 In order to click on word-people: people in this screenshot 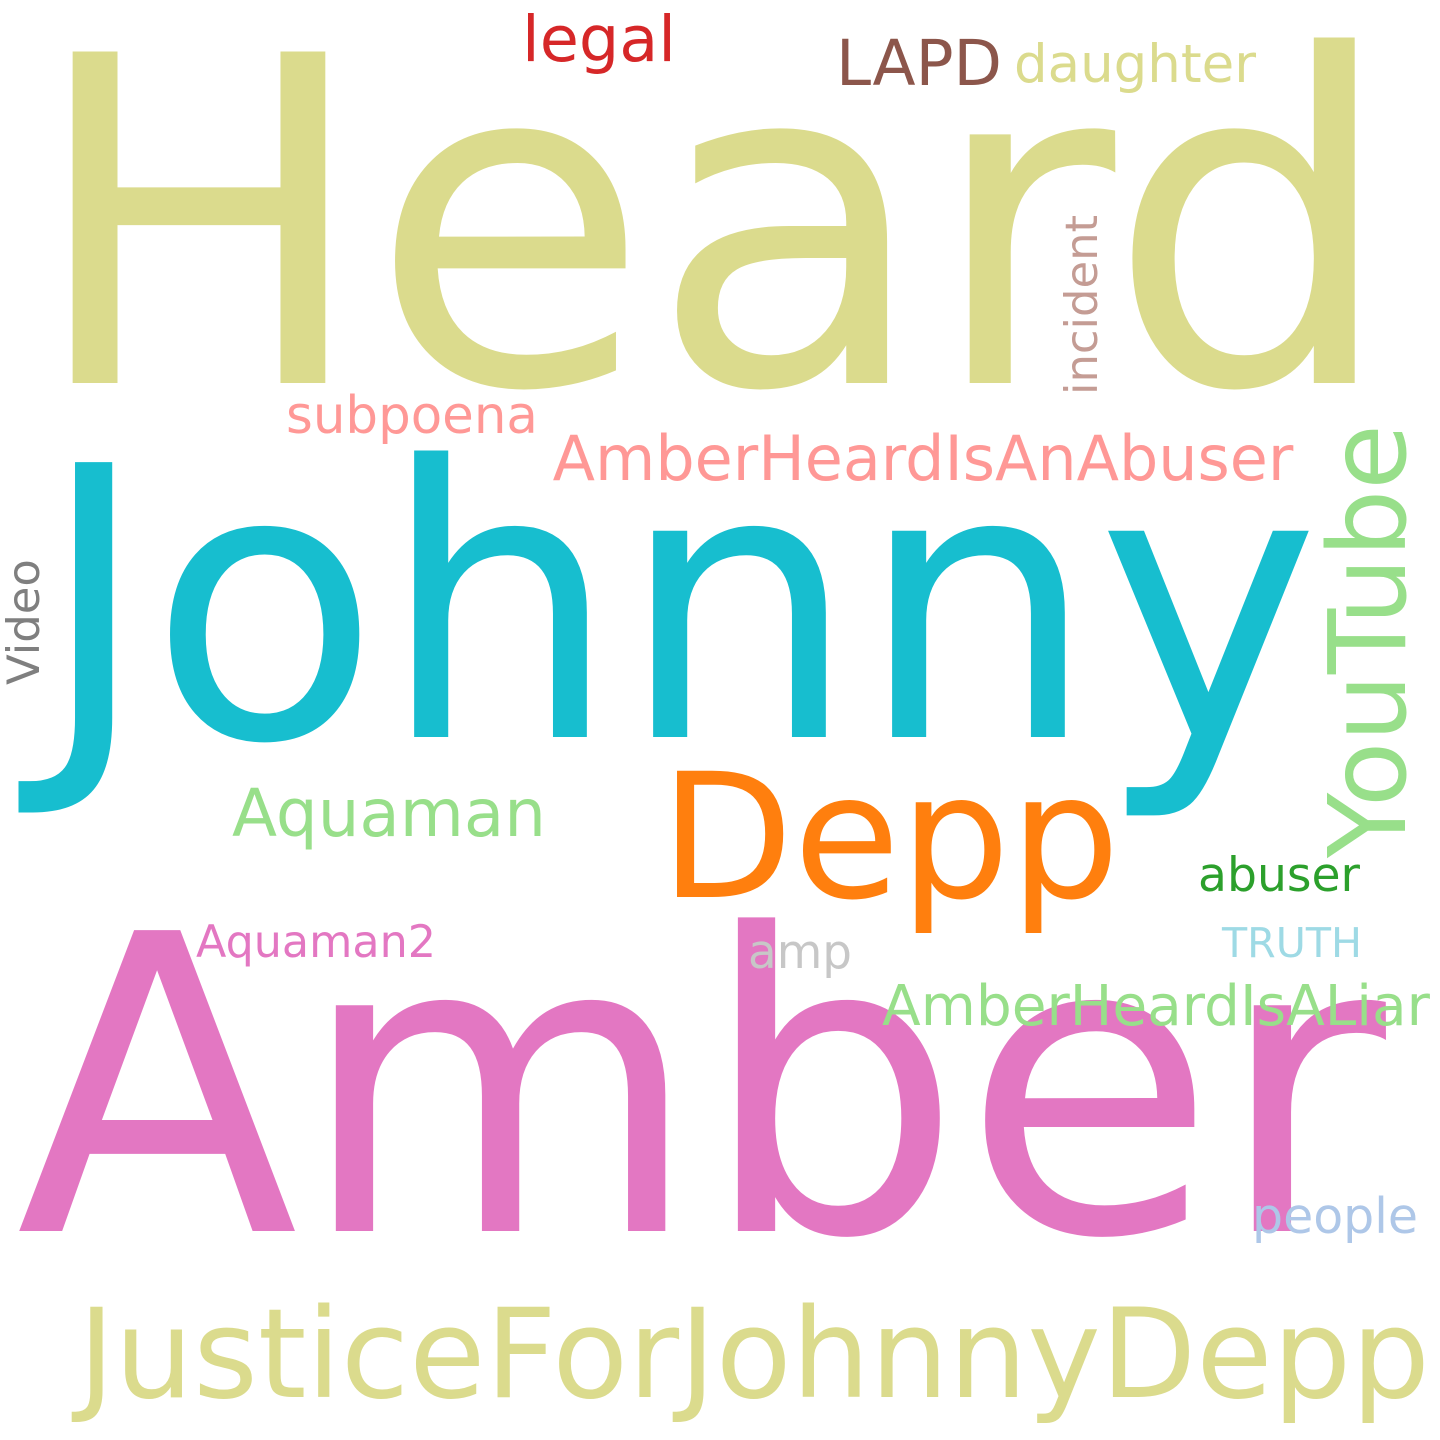, I will do `click(1335, 1216)`.